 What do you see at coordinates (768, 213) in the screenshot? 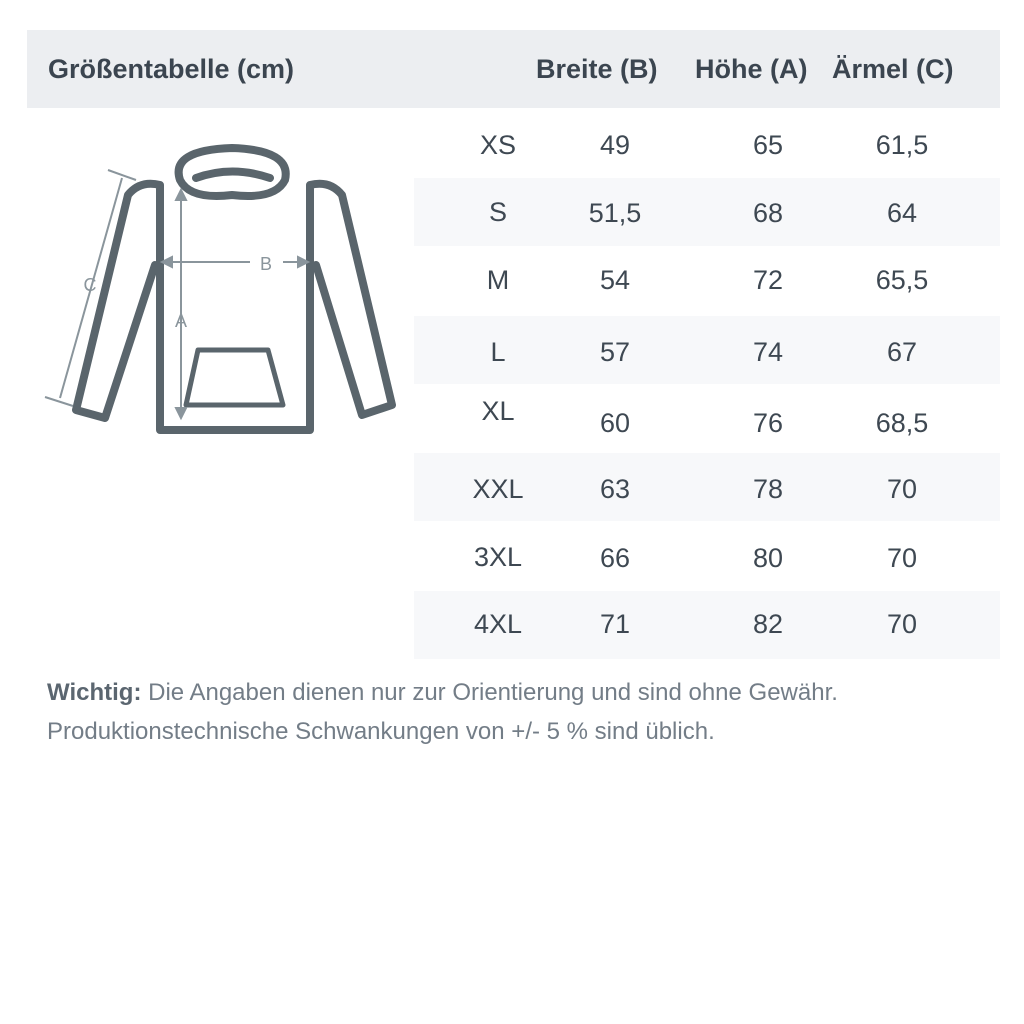
I see `cell-hoehe: 68` at bounding box center [768, 213].